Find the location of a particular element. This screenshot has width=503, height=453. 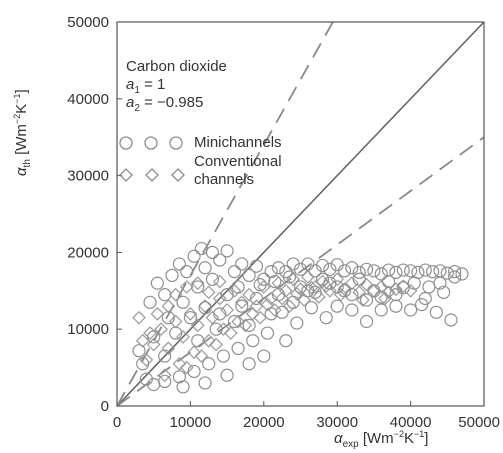

legend: Minichannels Conventional channels is located at coordinates (200, 161).